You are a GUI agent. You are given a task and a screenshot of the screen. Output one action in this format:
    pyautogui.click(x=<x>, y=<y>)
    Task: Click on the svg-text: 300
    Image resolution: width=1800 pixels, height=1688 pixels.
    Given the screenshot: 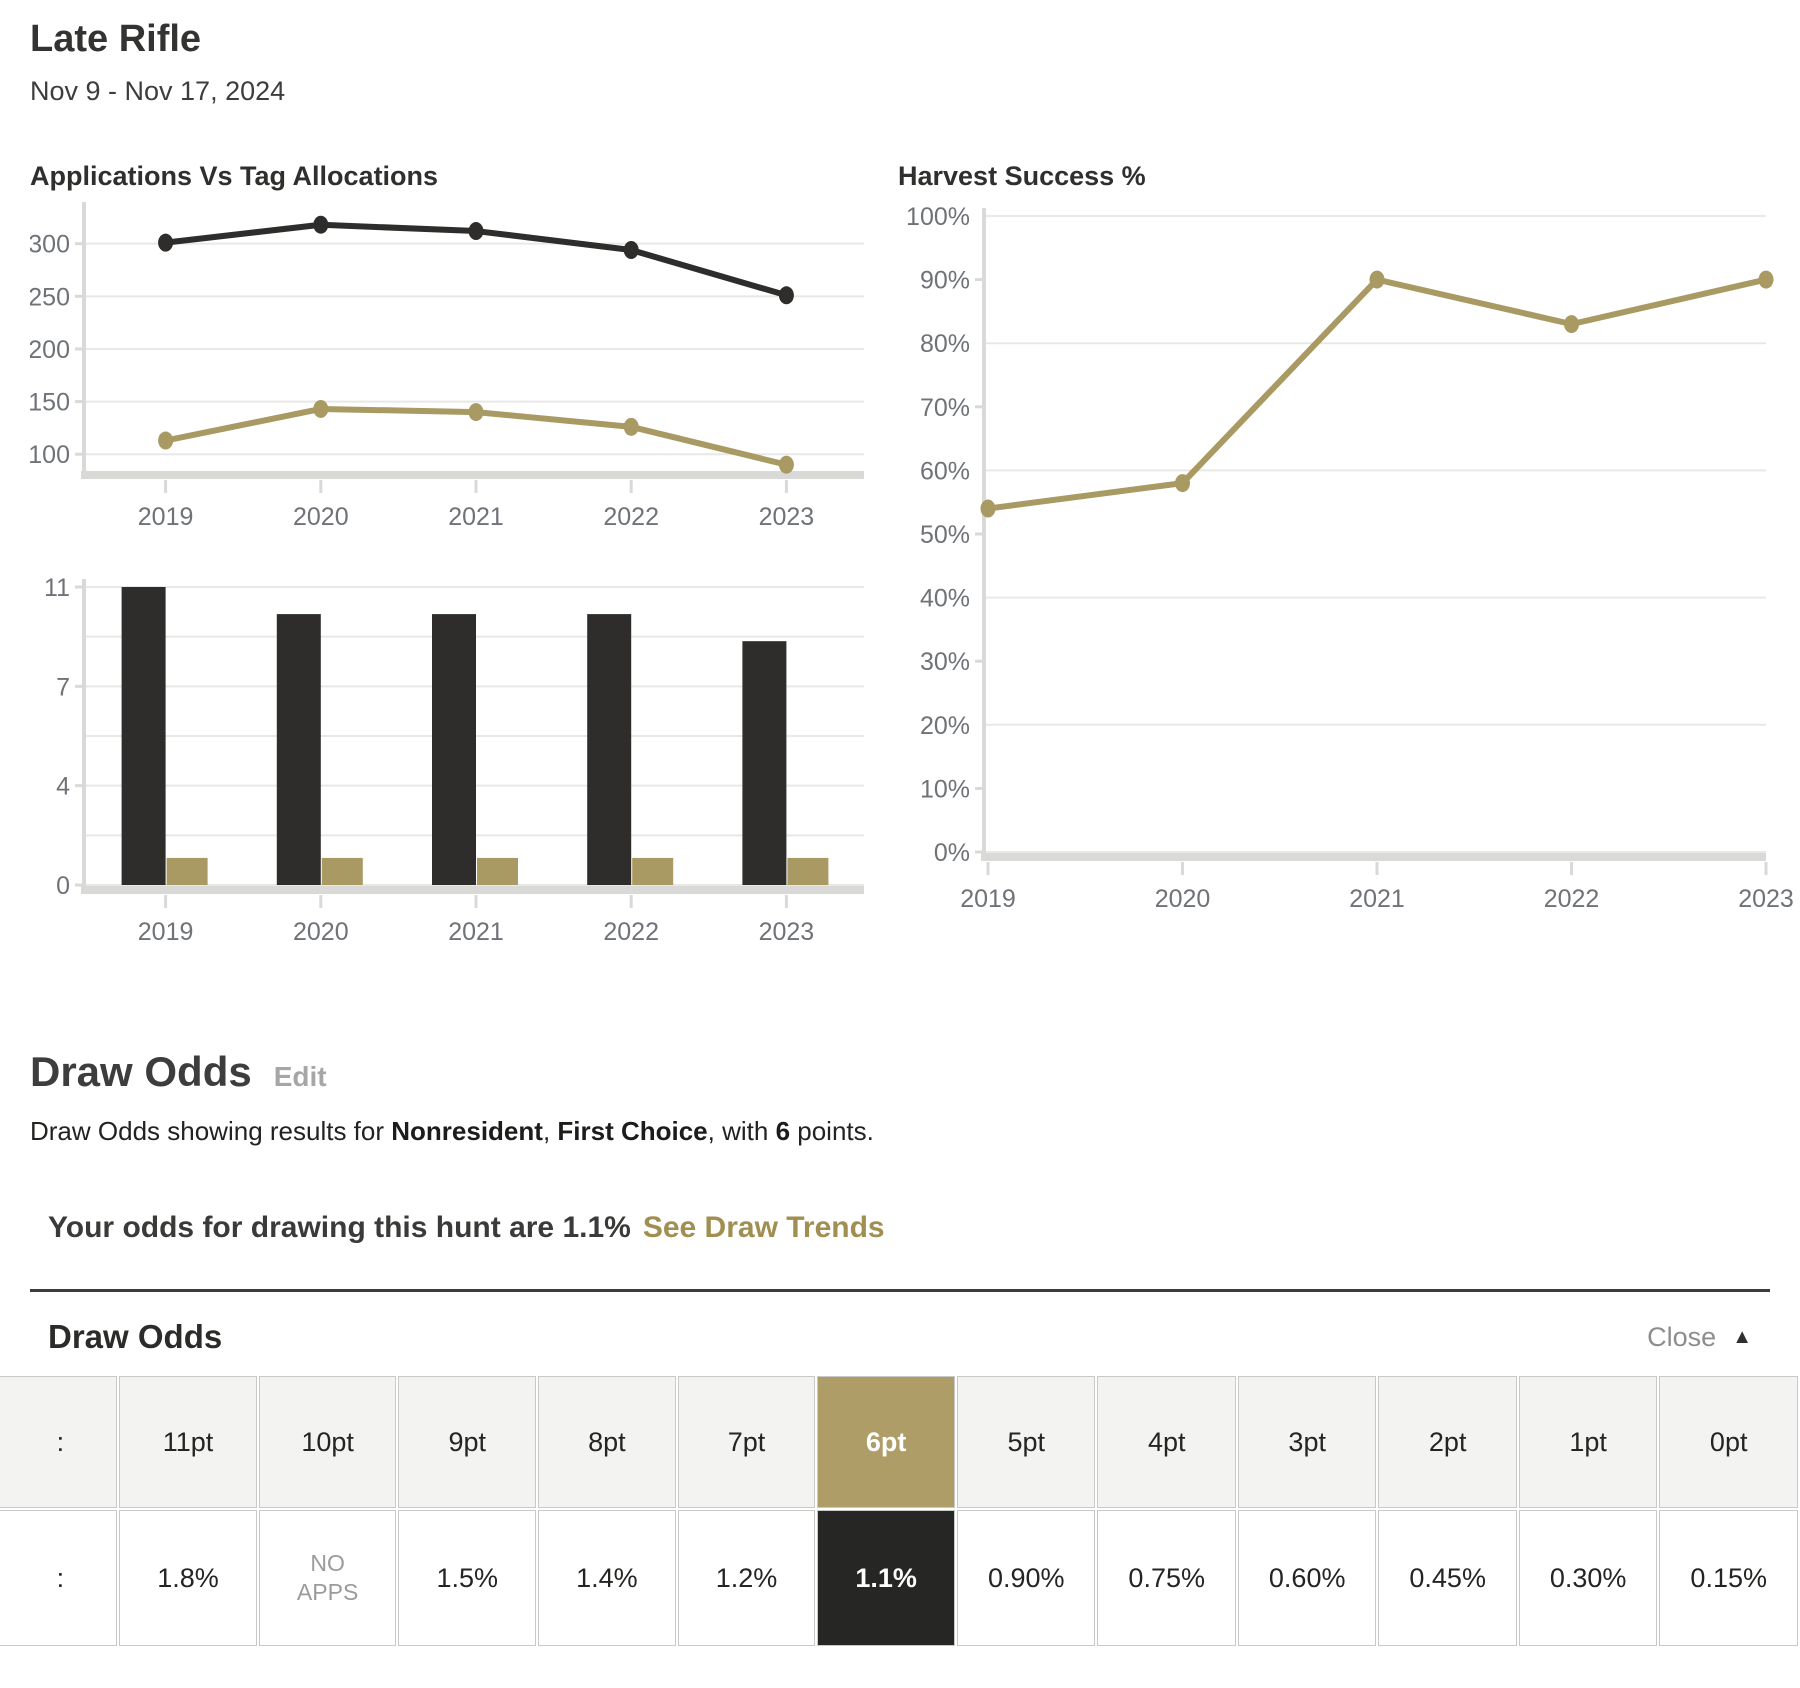 What is the action you would take?
    pyautogui.click(x=50, y=245)
    